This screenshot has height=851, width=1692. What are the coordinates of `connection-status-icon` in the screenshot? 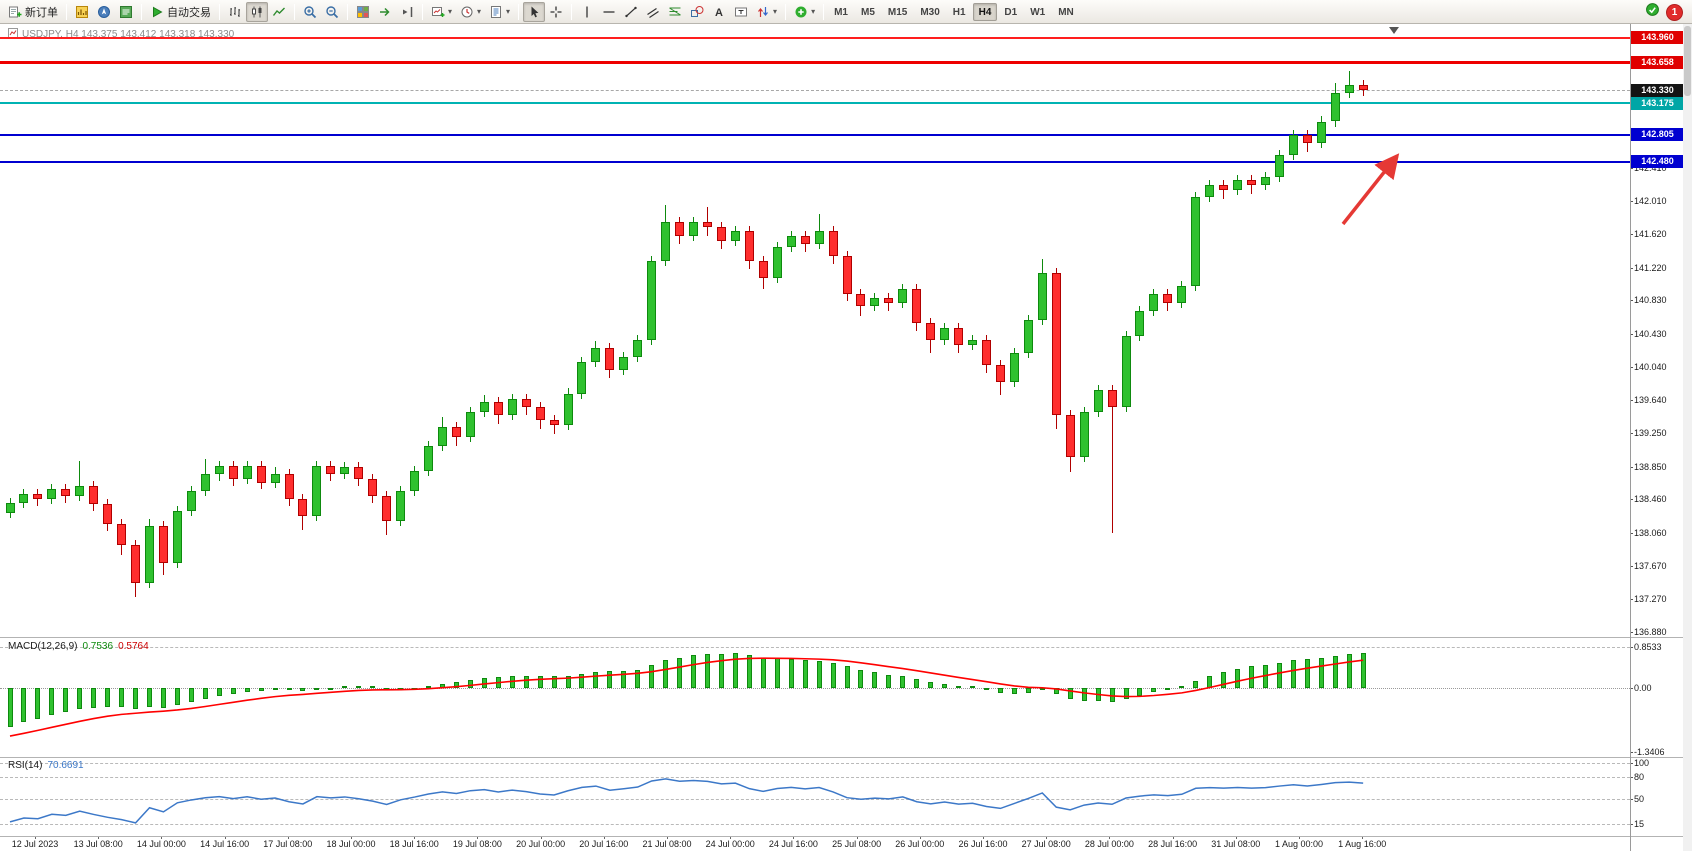 It's located at (1652, 12).